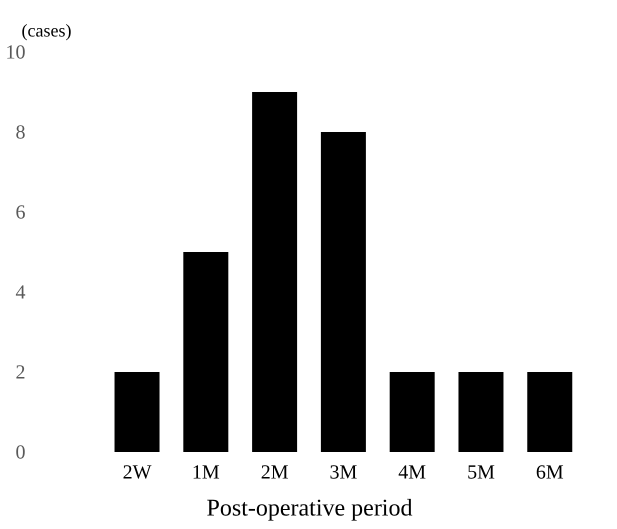 This screenshot has width=617, height=529. I want to click on x-tick-label: 5M, so click(481, 473).